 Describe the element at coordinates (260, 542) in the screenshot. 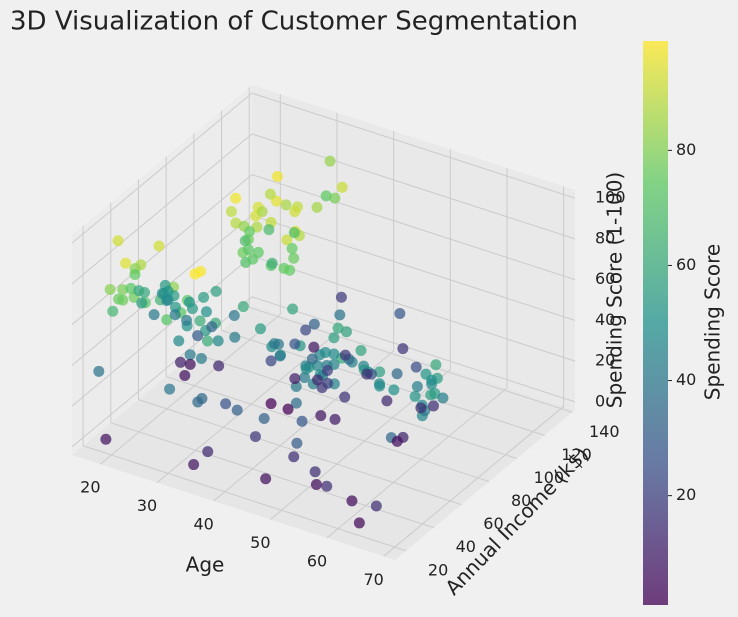

I see `x-tick-label: 50` at that location.